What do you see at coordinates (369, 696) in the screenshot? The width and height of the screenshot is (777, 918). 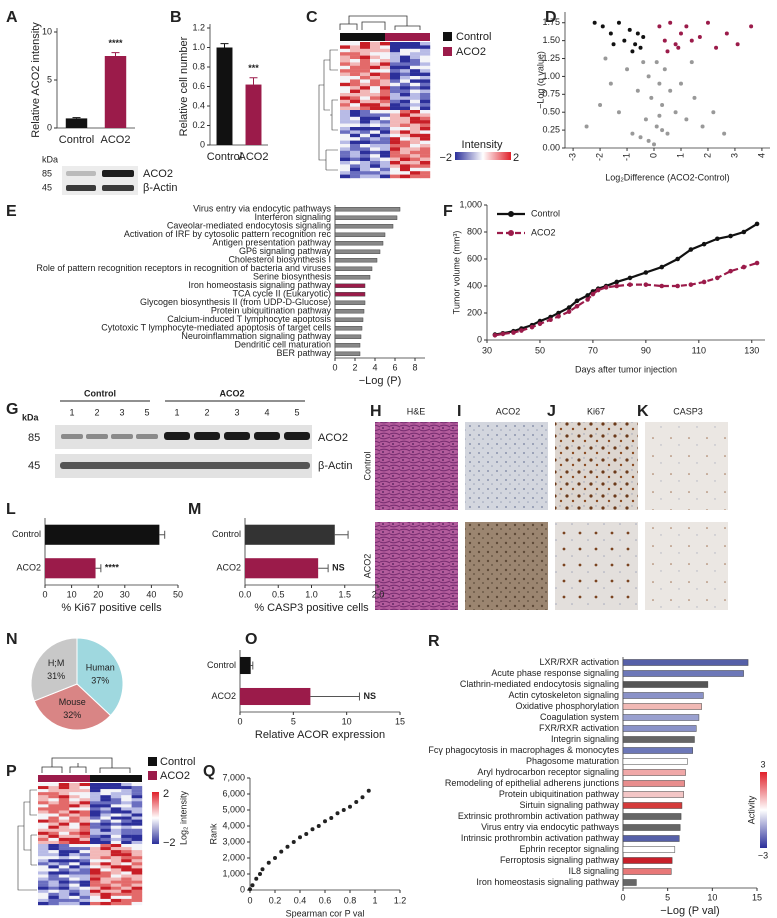 I see `significance: NS` at bounding box center [369, 696].